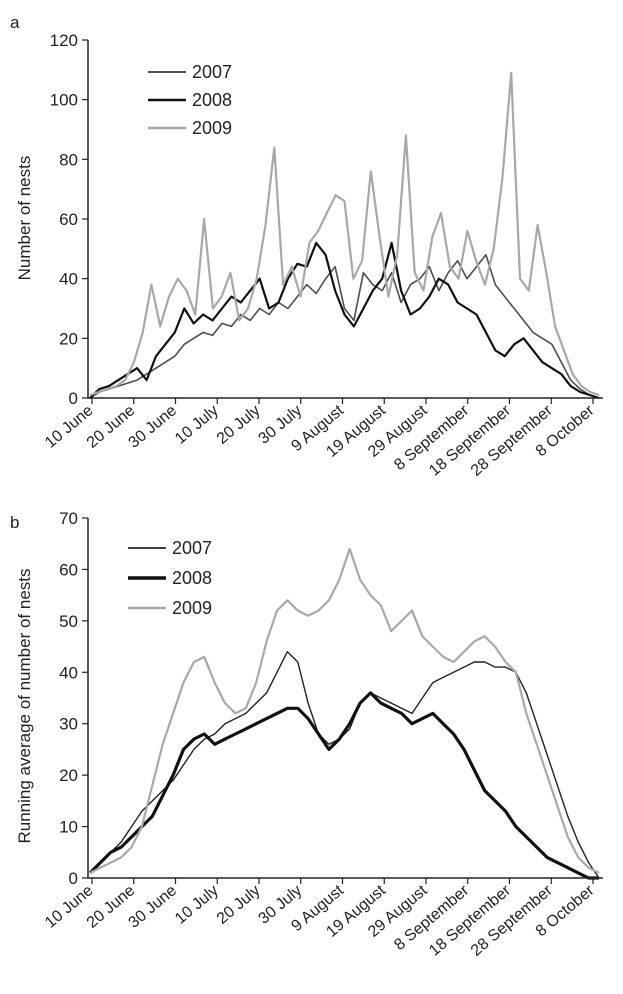 The height and width of the screenshot is (994, 623). What do you see at coordinates (68, 518) in the screenshot?
I see `y-tick-label: 70` at bounding box center [68, 518].